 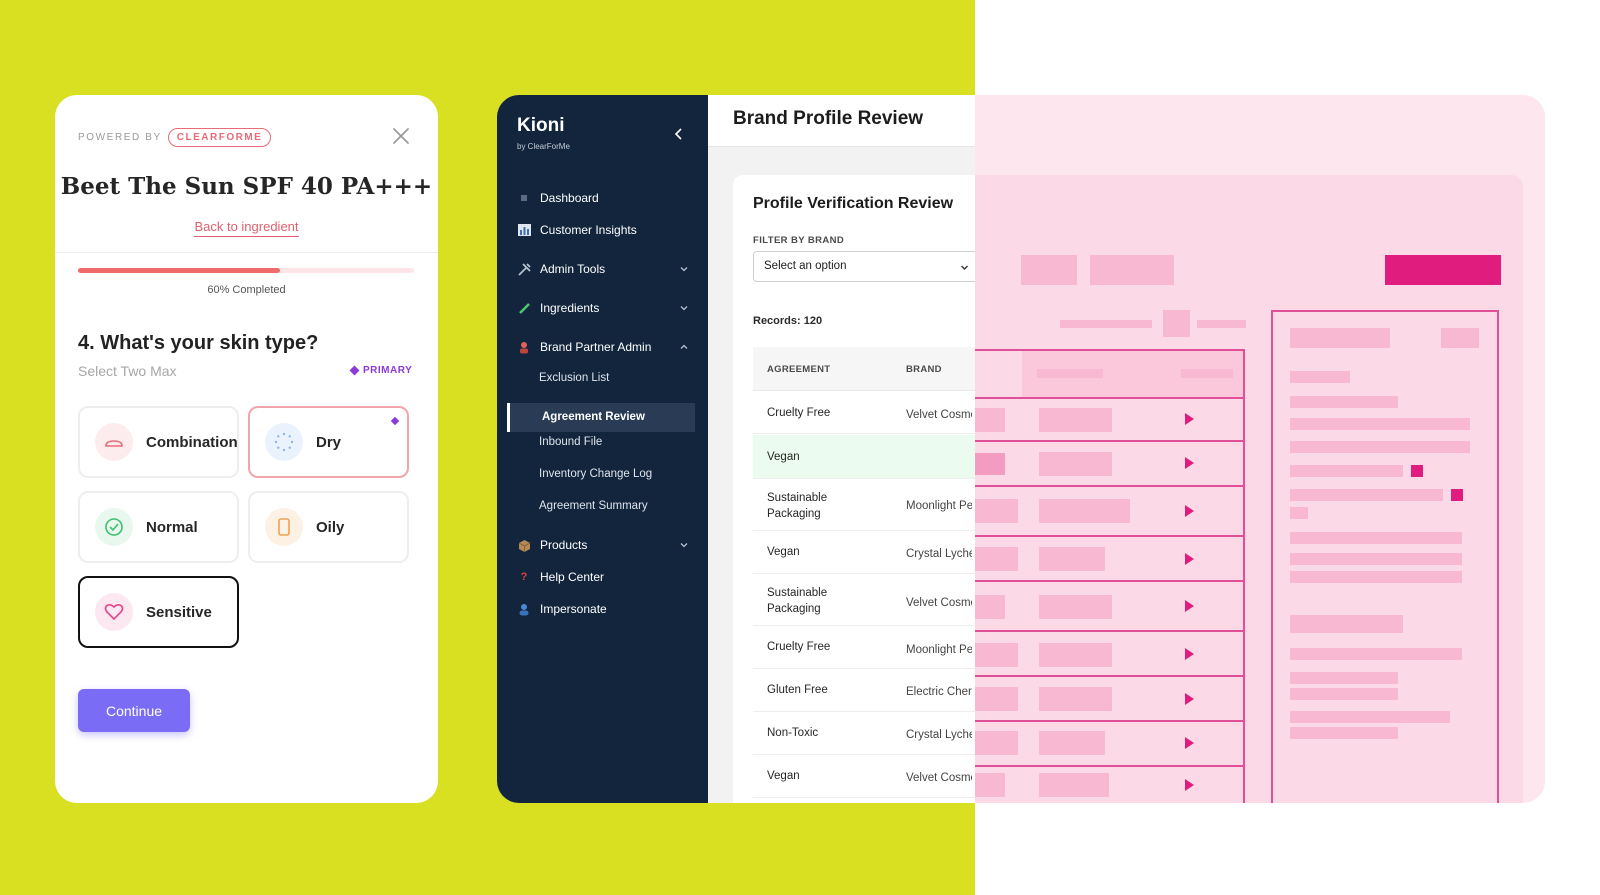 What do you see at coordinates (924, 369) in the screenshot?
I see `column-header: BRAND` at bounding box center [924, 369].